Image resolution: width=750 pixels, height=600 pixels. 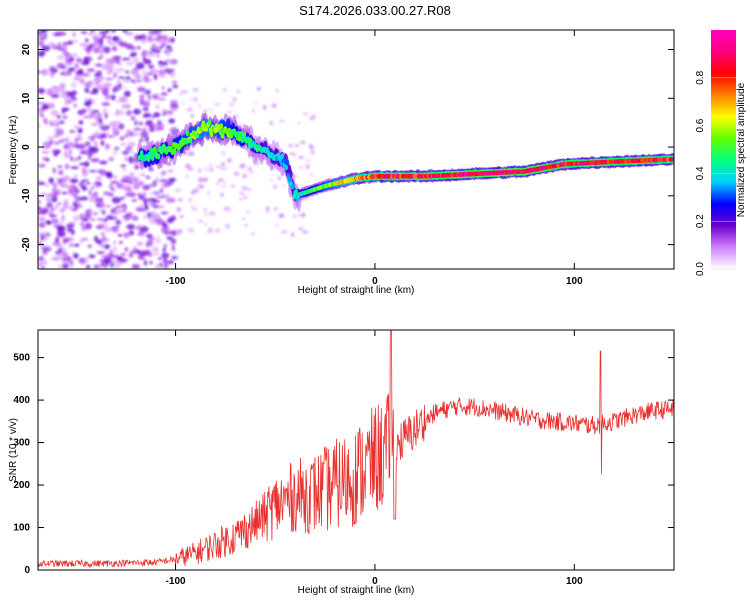 I want to click on ridge-core, so click(x=293, y=186).